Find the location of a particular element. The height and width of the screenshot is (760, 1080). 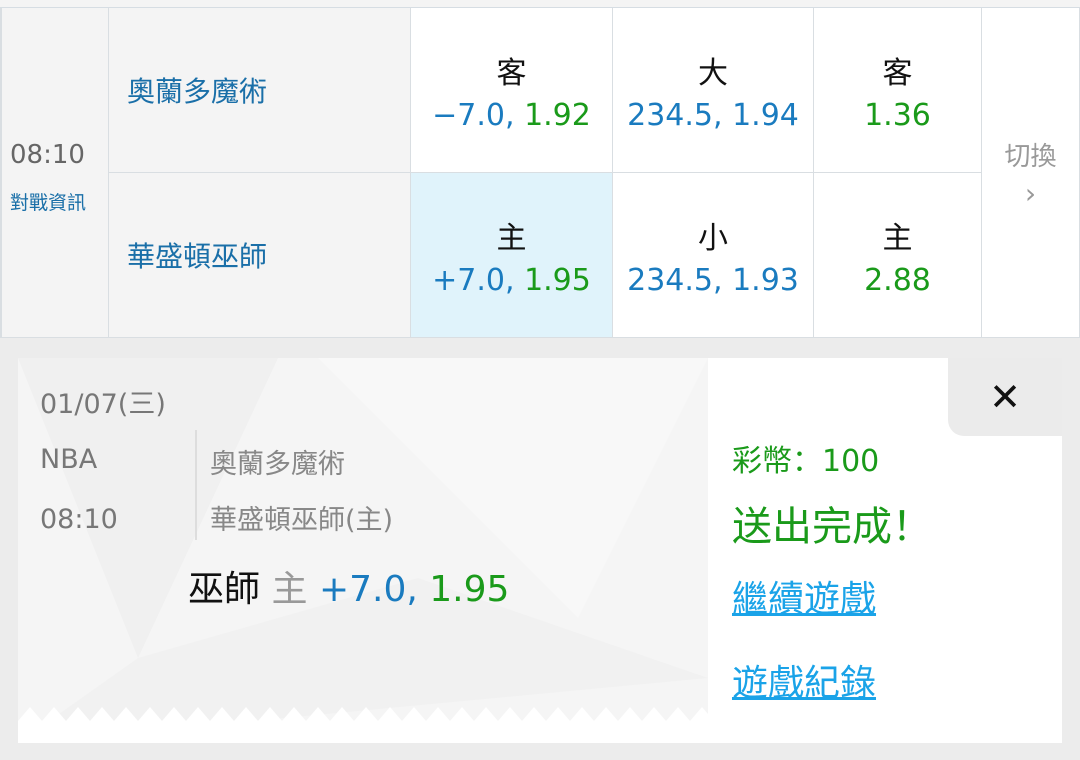

away-moneyline-odd: 客 1.36 is located at coordinates (898, 90).